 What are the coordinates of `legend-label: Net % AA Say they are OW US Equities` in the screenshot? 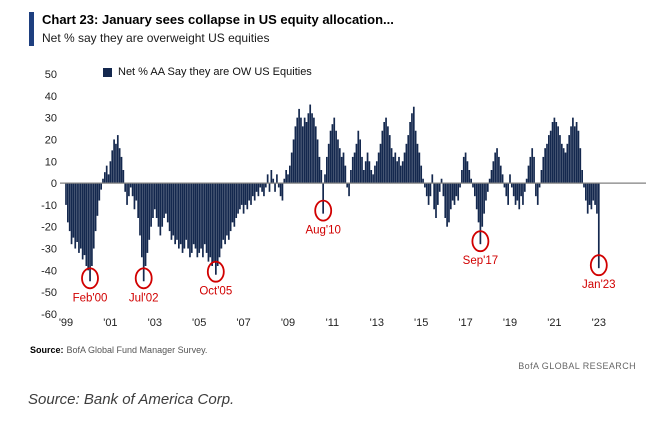 It's located at (215, 72).